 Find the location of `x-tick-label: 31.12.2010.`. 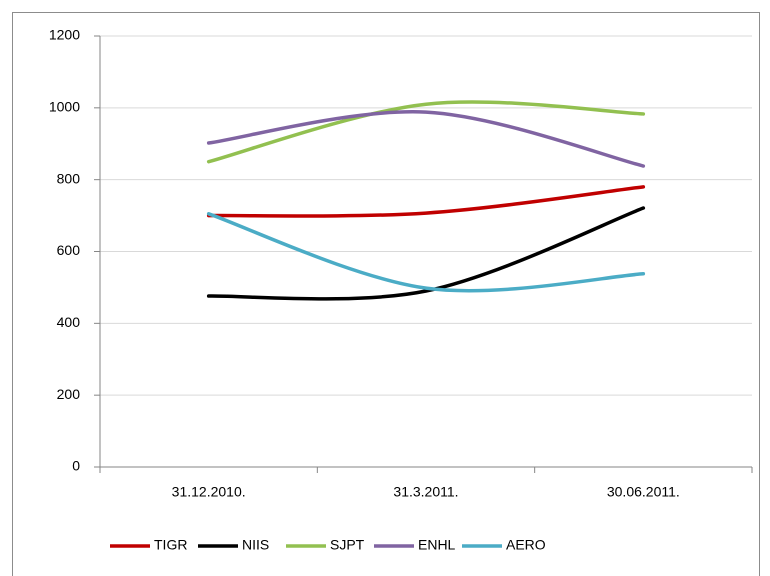

x-tick-label: 31.12.2010. is located at coordinates (209, 492).